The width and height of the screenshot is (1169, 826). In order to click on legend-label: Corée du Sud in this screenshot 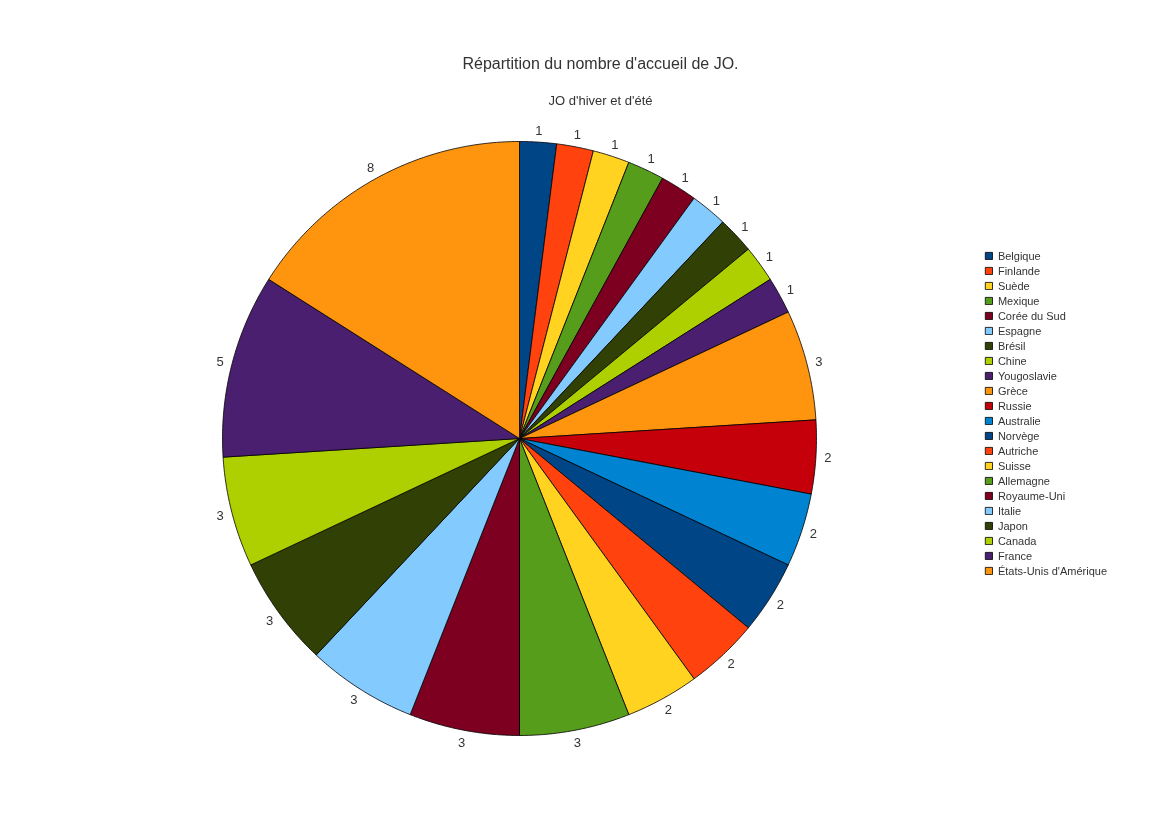, I will do `click(1031, 315)`.